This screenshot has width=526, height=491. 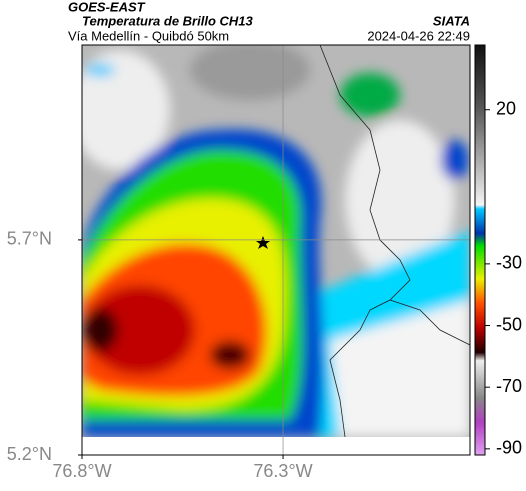 I want to click on credit: SIATA, so click(x=451, y=20).